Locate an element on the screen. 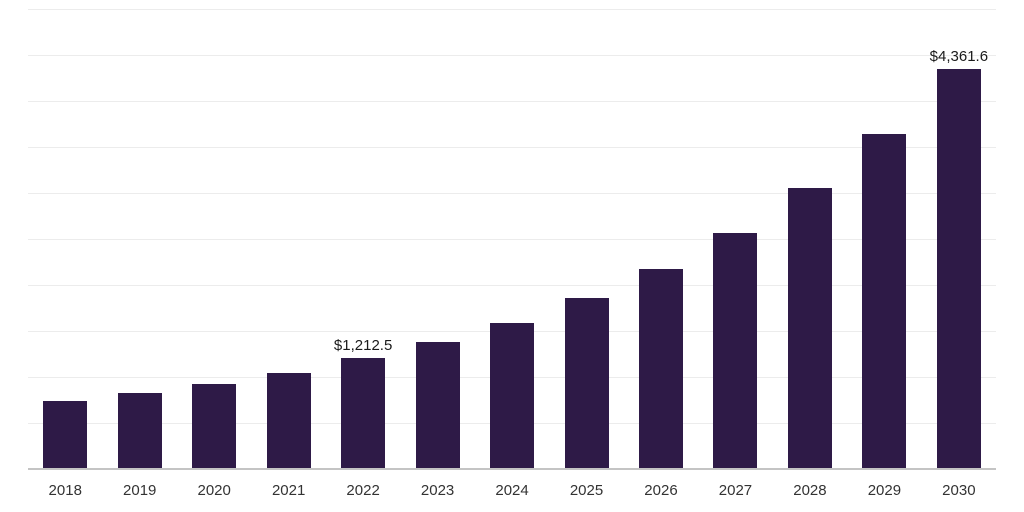 Image resolution: width=1024 pixels, height=512 pixels. x-axis-line is located at coordinates (512, 469).